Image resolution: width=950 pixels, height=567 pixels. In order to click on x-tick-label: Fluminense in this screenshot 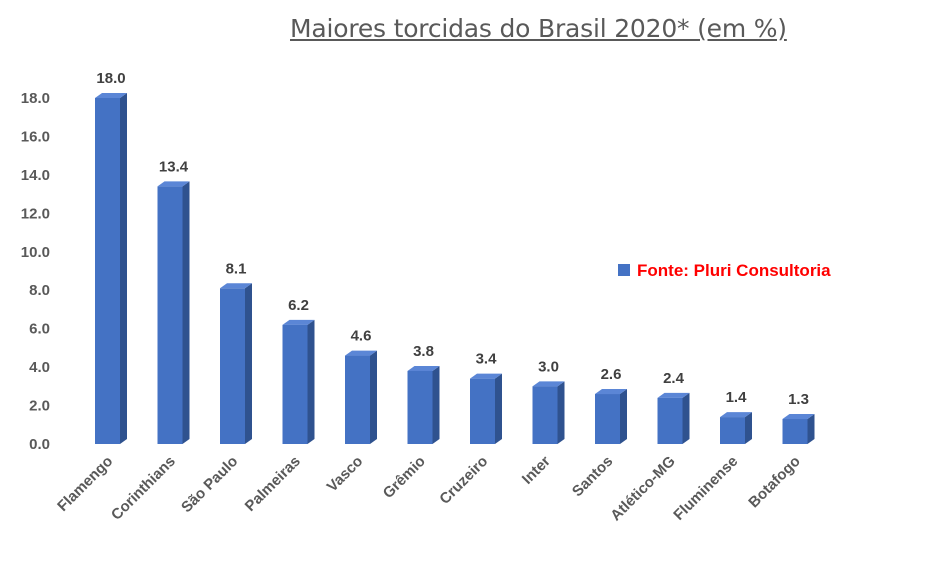, I will do `click(705, 488)`.